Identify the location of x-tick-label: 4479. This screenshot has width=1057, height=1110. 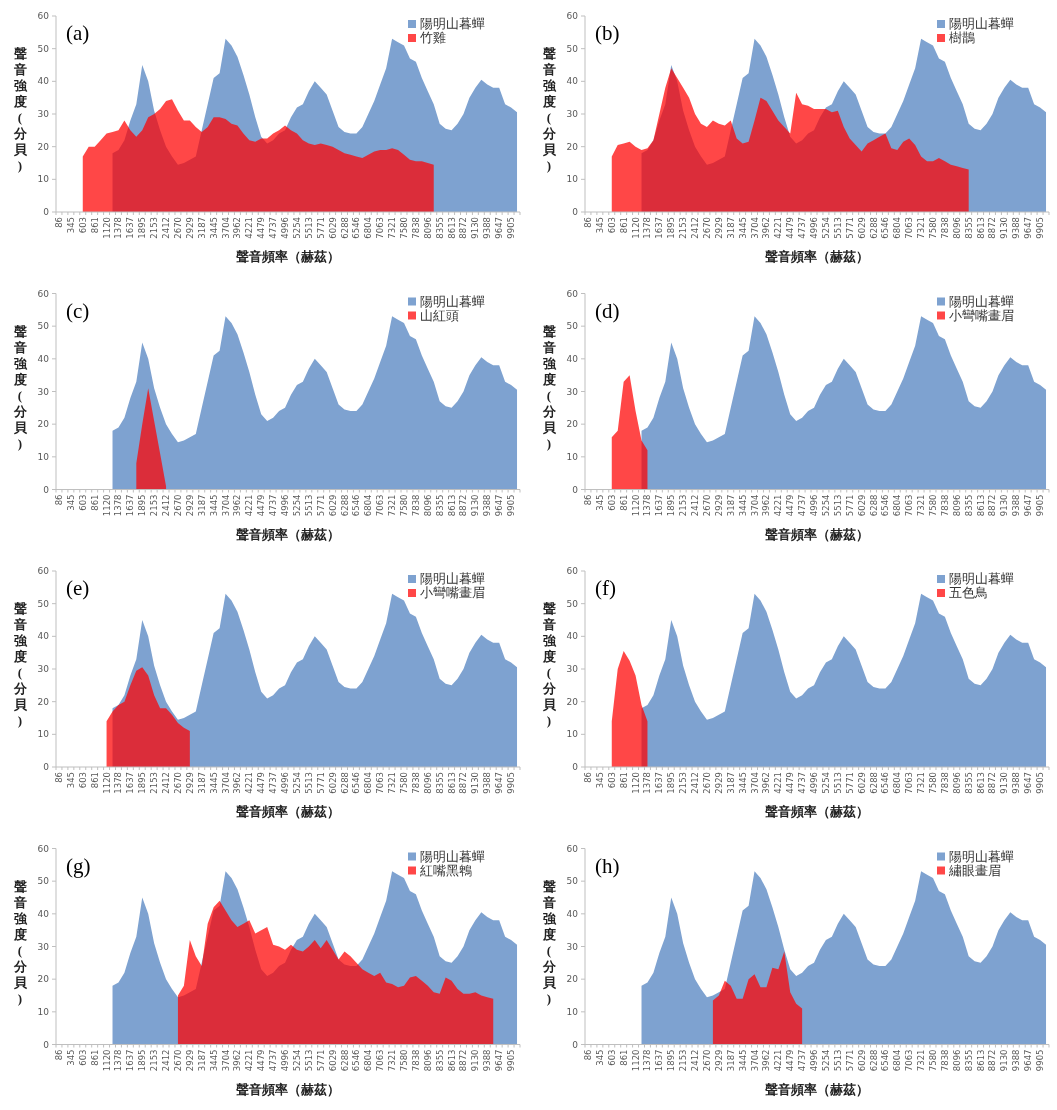
(261, 1060).